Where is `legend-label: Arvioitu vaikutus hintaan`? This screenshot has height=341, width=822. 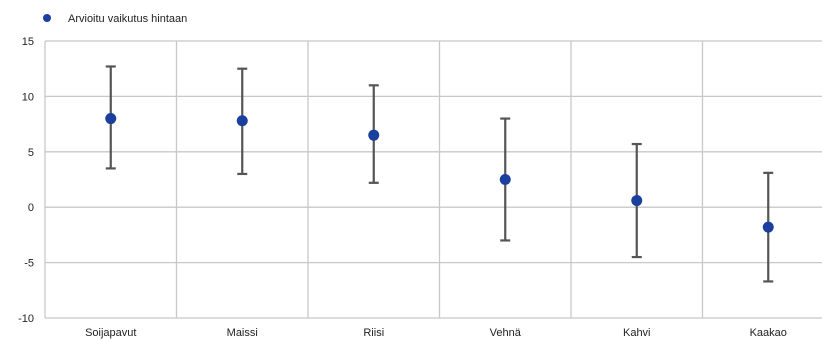 legend-label: Arvioitu vaikutus hintaan is located at coordinates (127, 19).